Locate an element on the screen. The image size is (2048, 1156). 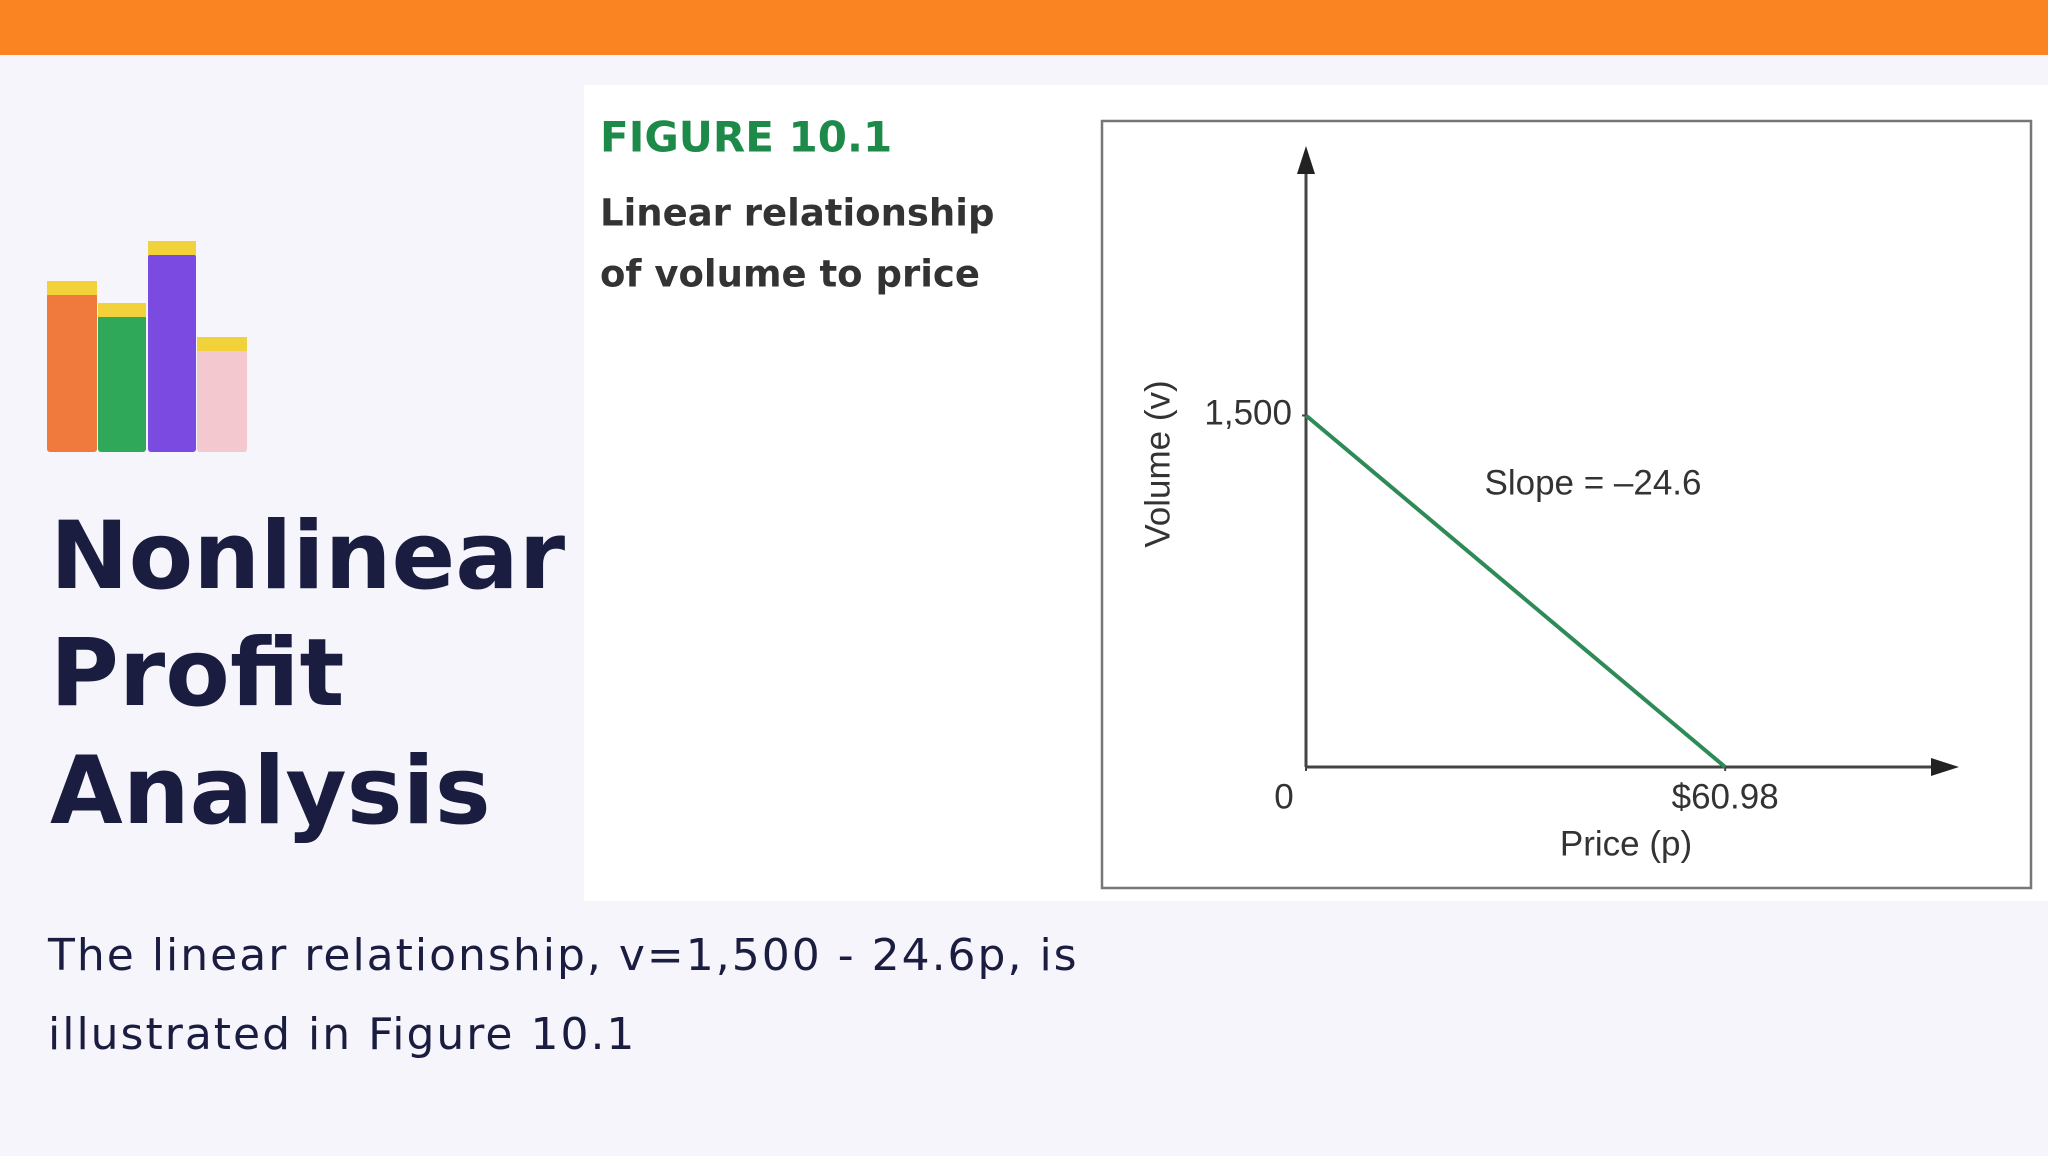
slide-title: Analysis is located at coordinates (270, 791).